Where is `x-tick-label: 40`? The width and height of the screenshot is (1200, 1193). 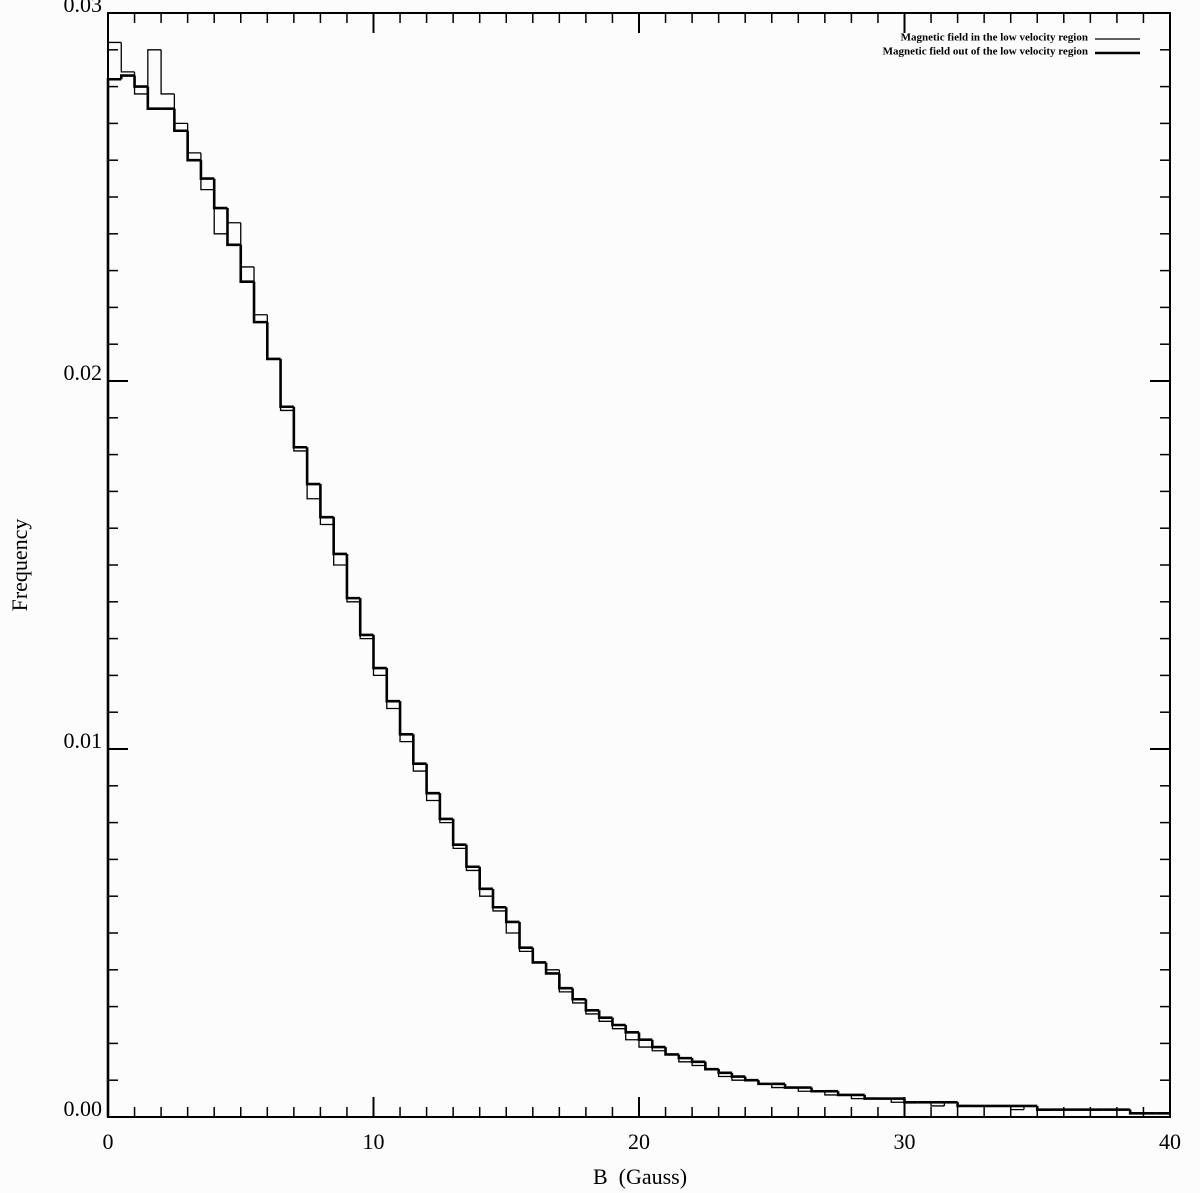 x-tick-label: 40 is located at coordinates (1170, 1141).